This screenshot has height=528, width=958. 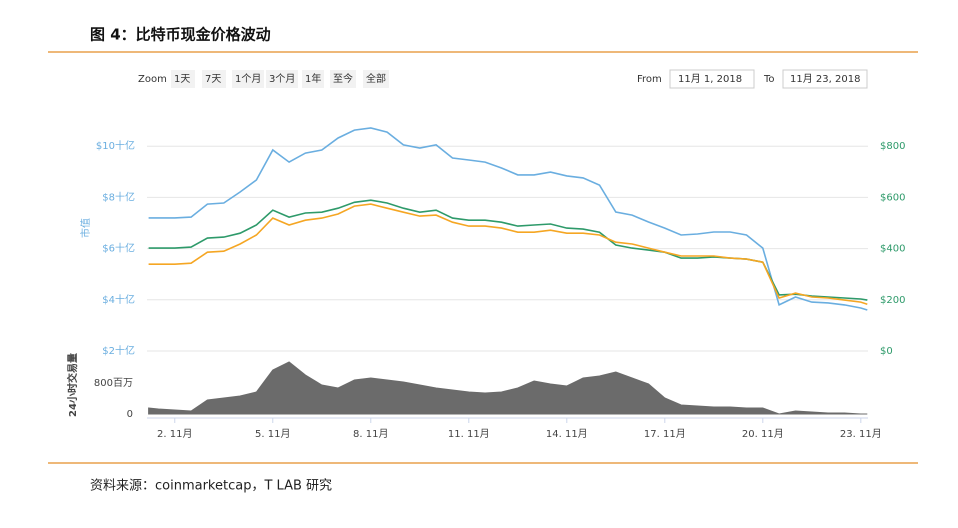 What do you see at coordinates (113, 383) in the screenshot?
I see `y-tick-label: 800百万` at bounding box center [113, 383].